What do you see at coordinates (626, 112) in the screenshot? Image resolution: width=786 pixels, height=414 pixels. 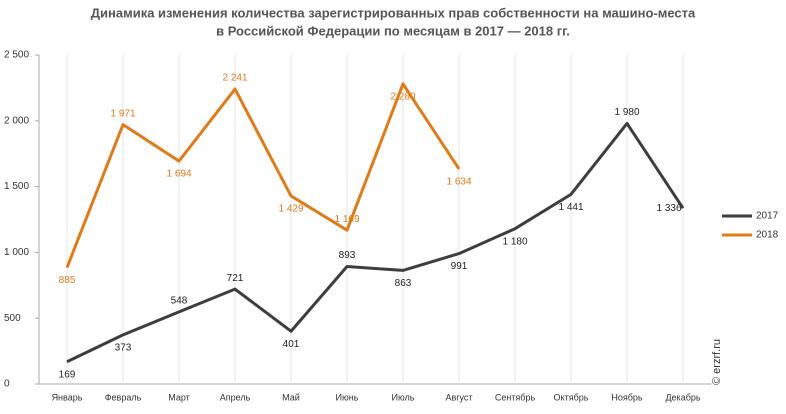 I see `data-label: 1 980` at bounding box center [626, 112].